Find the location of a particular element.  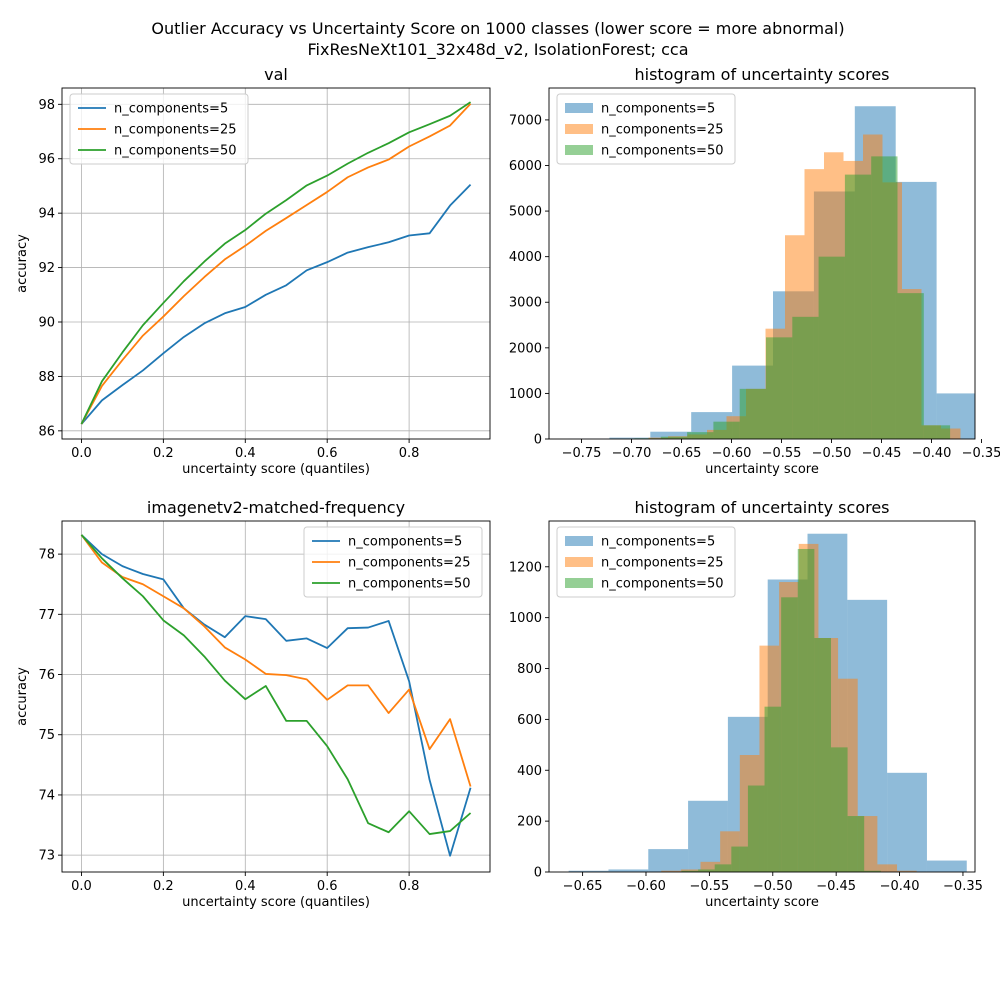

chart3-y-tick-label-5: 78 is located at coordinates (46, 555).